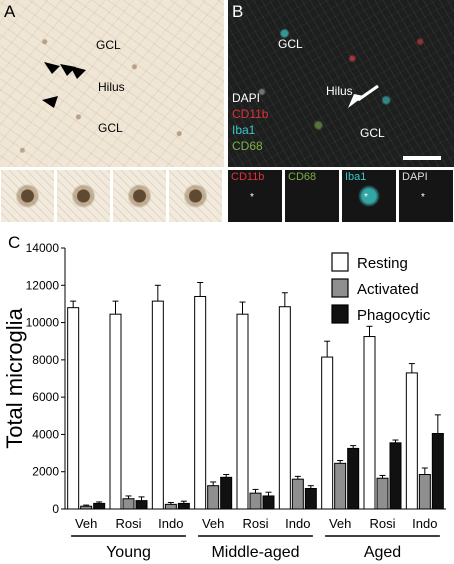  What do you see at coordinates (14, 377) in the screenshot?
I see `y-axis-label: Total microglia` at bounding box center [14, 377].